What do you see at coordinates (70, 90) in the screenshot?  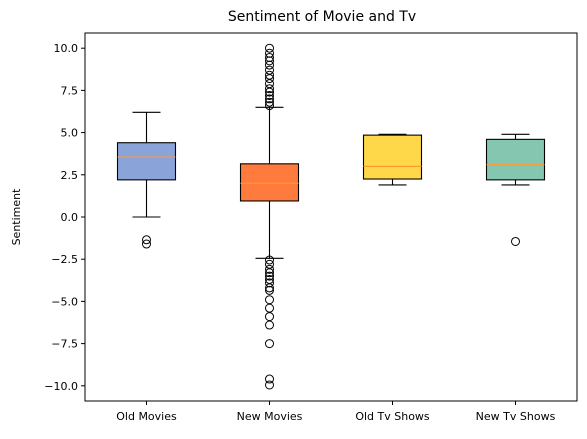 I see `y-tick-label: 7.5` at bounding box center [70, 90].